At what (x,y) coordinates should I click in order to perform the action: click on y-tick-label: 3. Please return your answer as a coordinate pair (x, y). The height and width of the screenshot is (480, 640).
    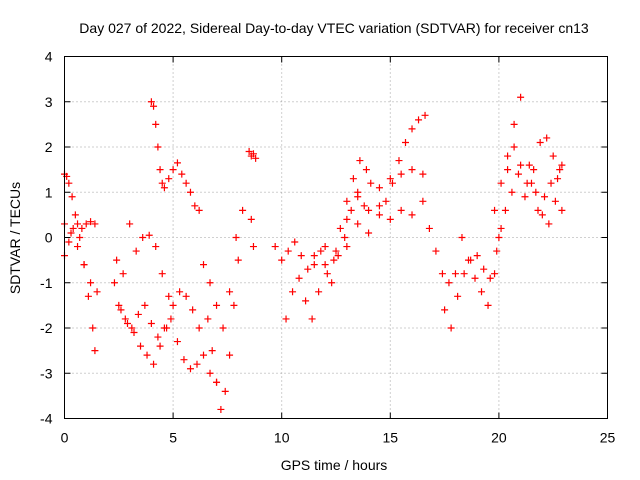
    Looking at the image, I should click on (49, 102).